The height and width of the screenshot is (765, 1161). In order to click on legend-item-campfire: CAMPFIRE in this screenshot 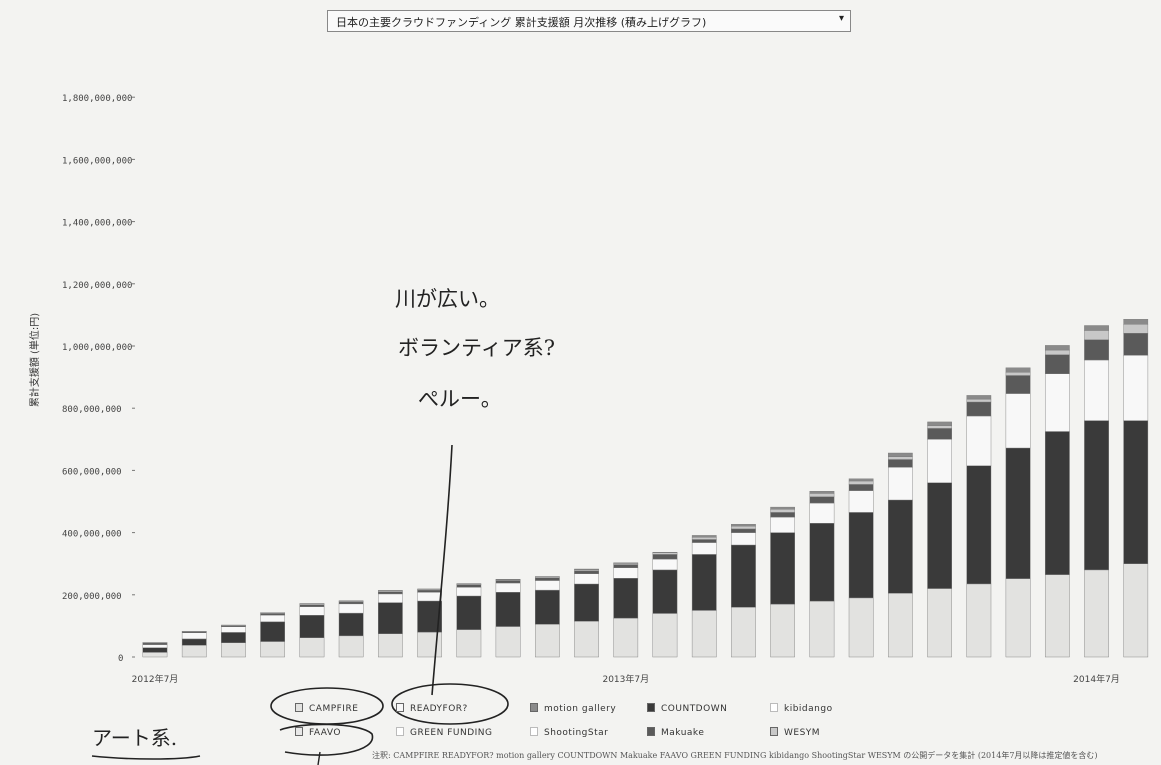, I will do `click(326, 708)`.